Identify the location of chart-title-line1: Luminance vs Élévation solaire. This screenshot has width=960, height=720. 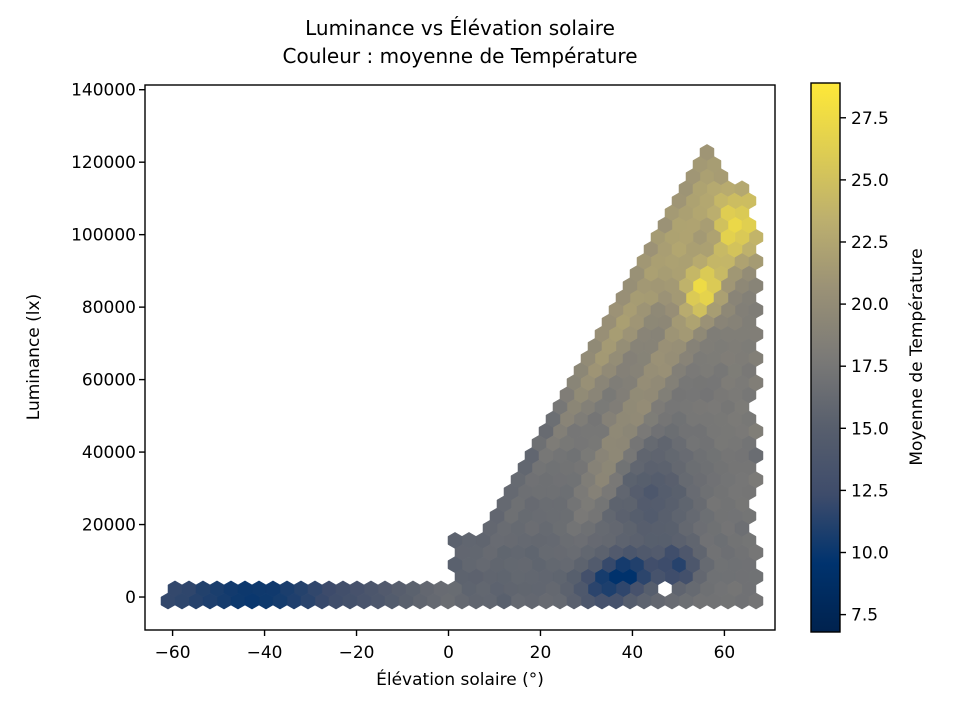
(460, 28).